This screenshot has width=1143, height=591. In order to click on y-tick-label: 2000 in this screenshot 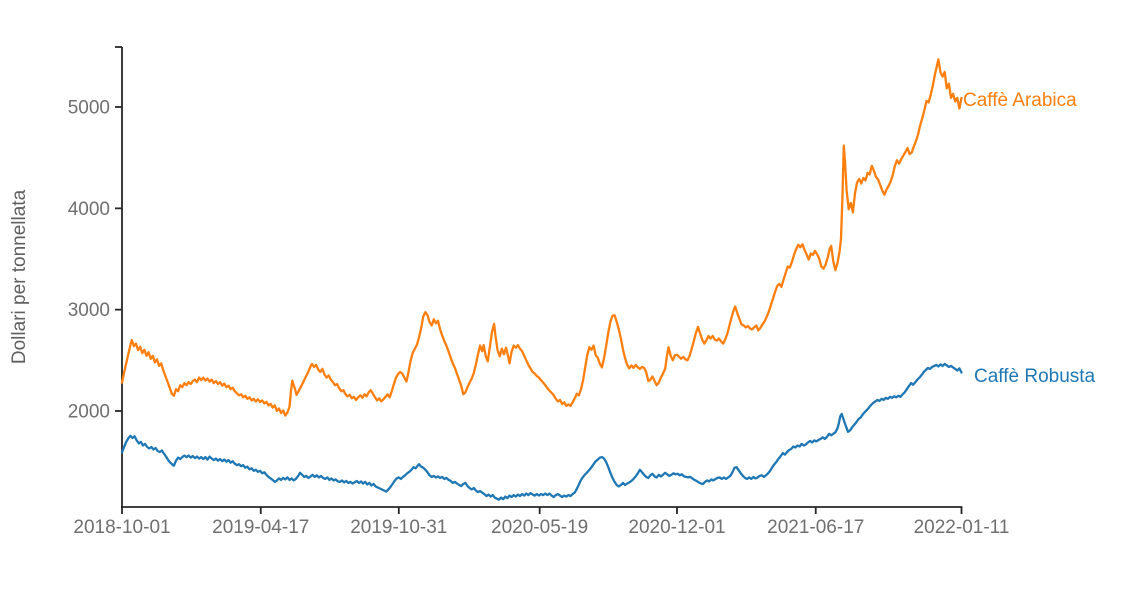, I will do `click(89, 412)`.